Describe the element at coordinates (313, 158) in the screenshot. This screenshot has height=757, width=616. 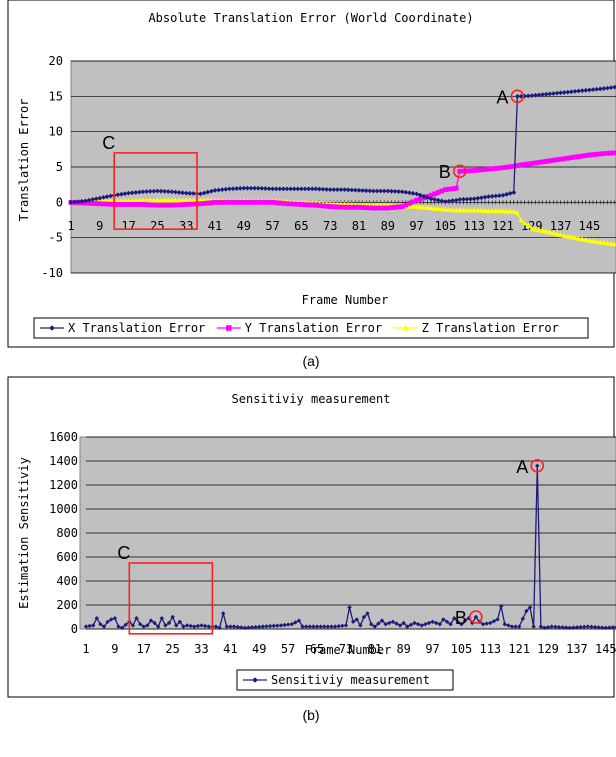
I see `chart-a-annotations: A B C` at that location.